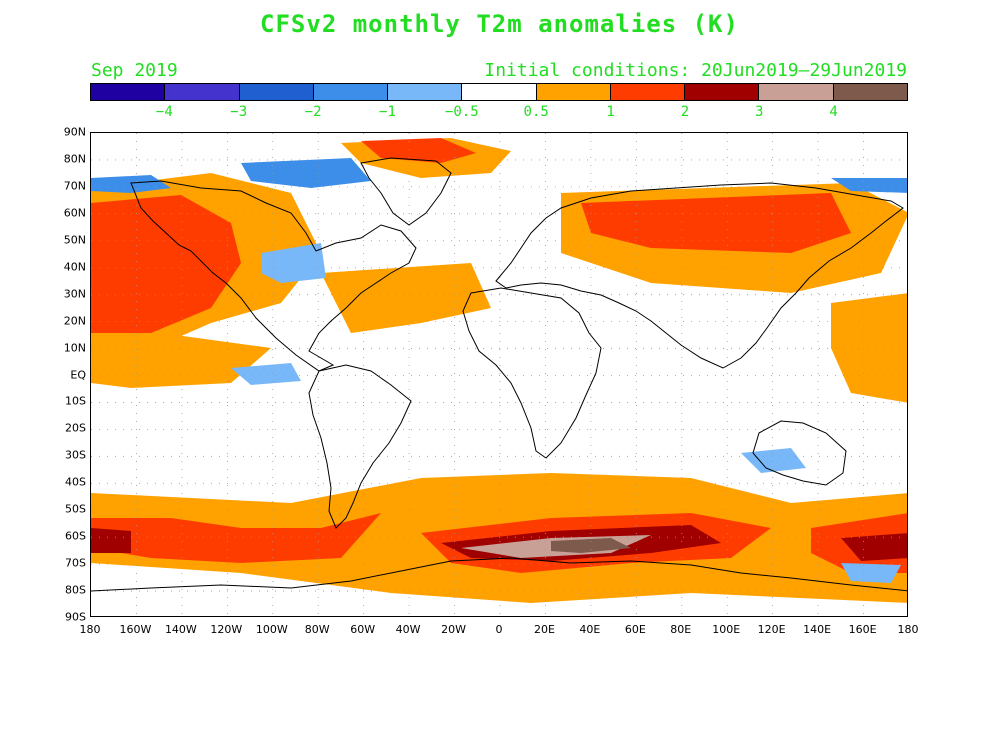 Image resolution: width=999 pixels, height=750 pixels. What do you see at coordinates (164, 112) in the screenshot?
I see `colorbar-tick-label: −4` at bounding box center [164, 112].